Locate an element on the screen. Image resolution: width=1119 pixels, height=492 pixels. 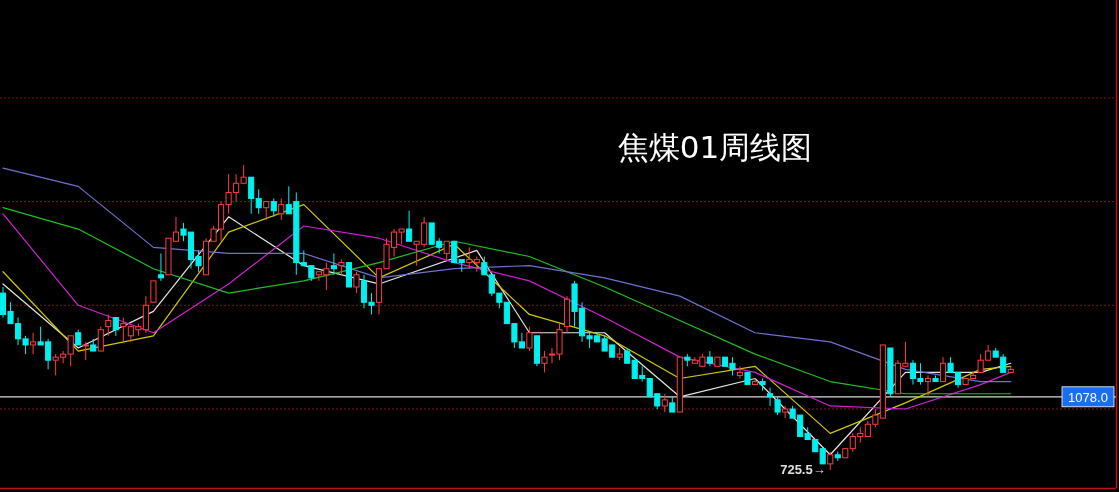
annotation: 725.5→ is located at coordinates (803, 469).